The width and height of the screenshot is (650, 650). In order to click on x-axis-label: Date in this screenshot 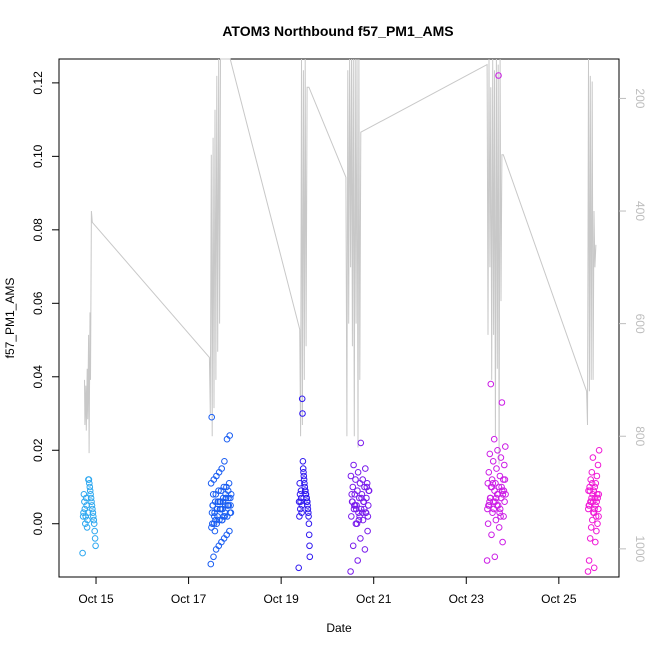, I will do `click(339, 628)`.